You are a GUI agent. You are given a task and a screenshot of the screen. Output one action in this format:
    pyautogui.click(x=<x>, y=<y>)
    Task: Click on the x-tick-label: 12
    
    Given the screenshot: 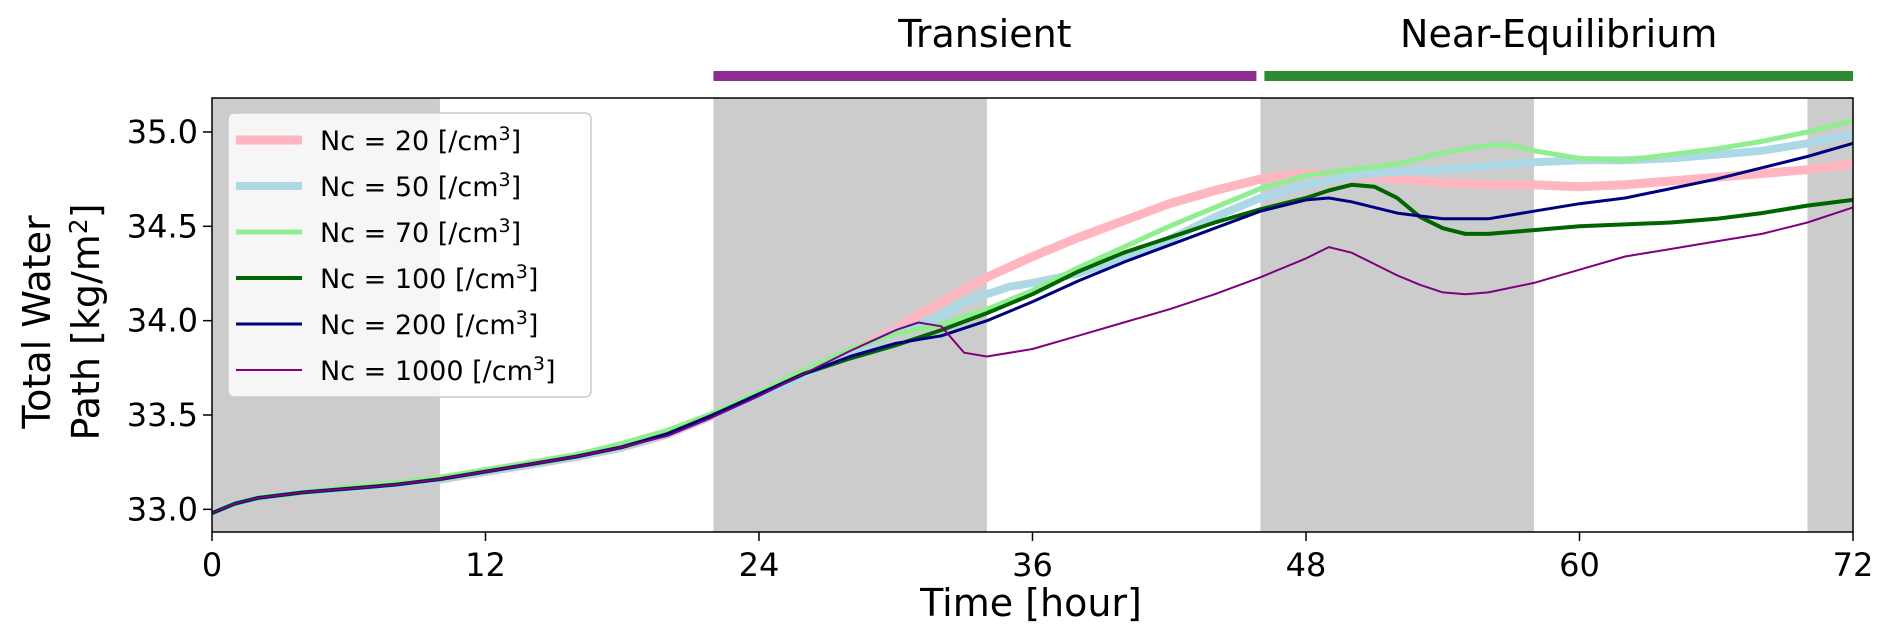 What is the action you would take?
    pyautogui.click(x=485, y=565)
    